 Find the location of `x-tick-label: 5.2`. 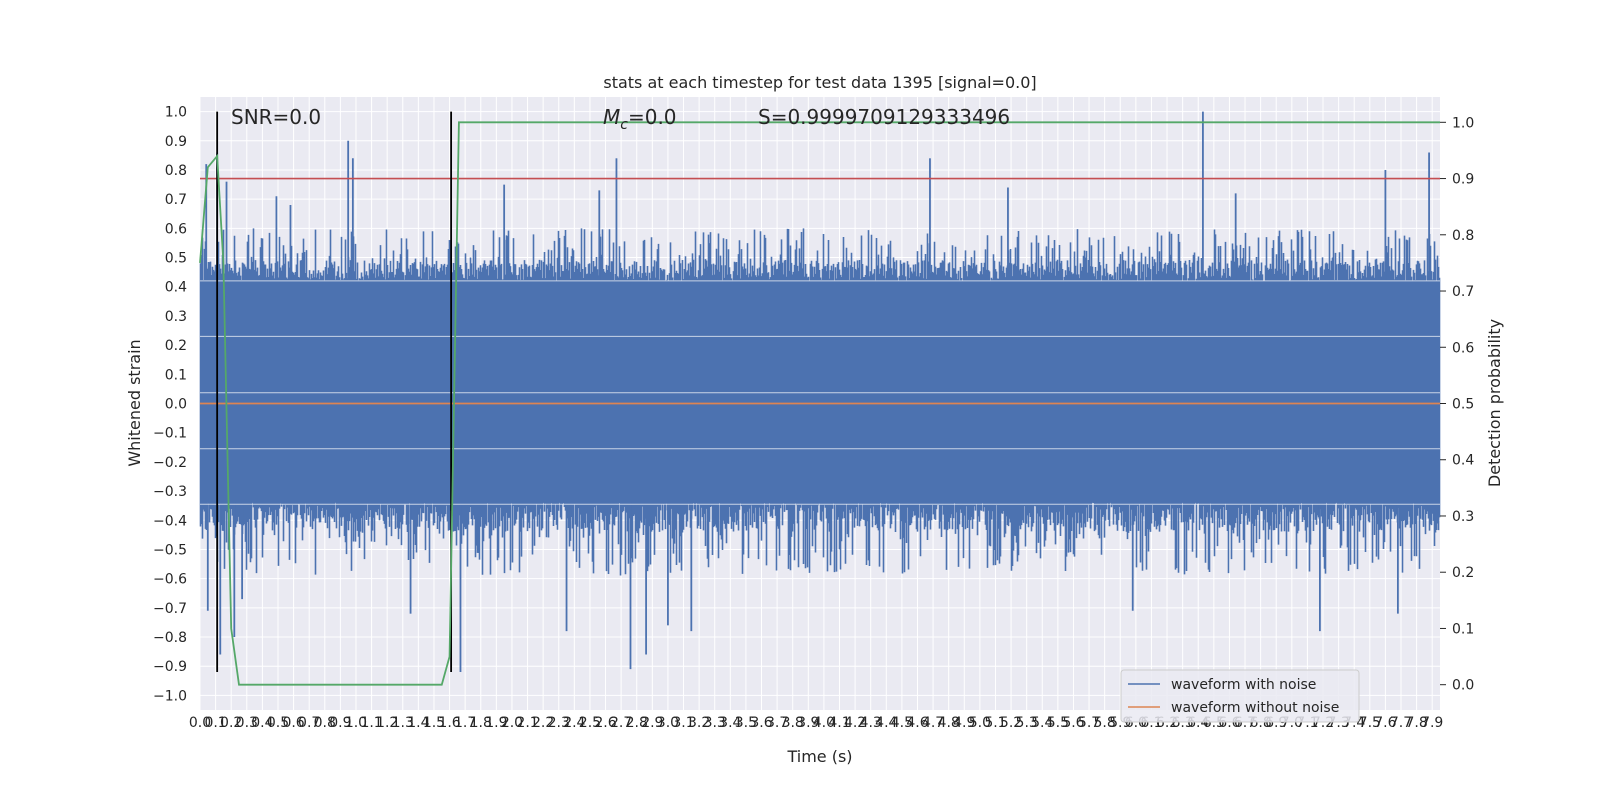

x-tick-label: 5.2 is located at coordinates (1011, 723).